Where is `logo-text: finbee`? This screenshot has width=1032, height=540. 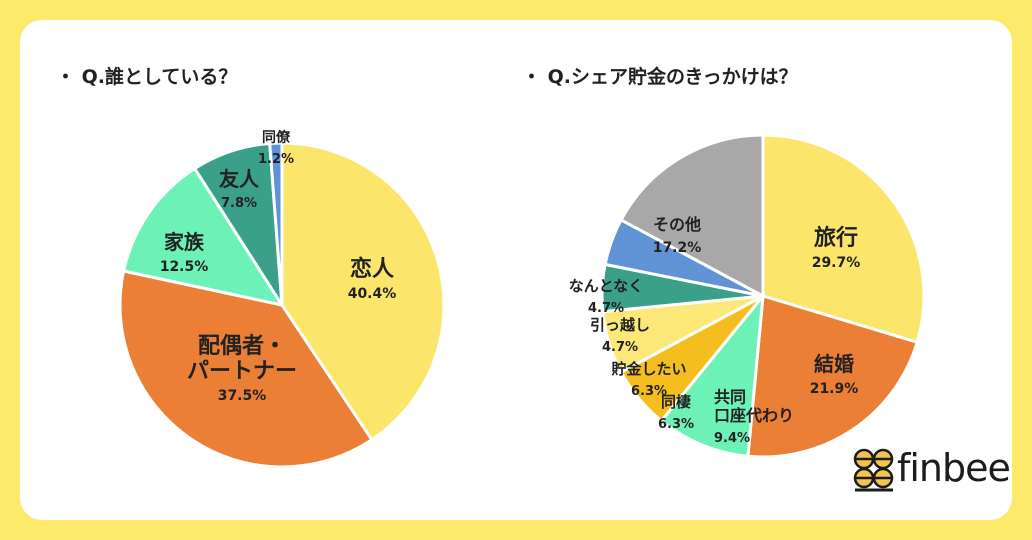
logo-text: finbee is located at coordinates (954, 468).